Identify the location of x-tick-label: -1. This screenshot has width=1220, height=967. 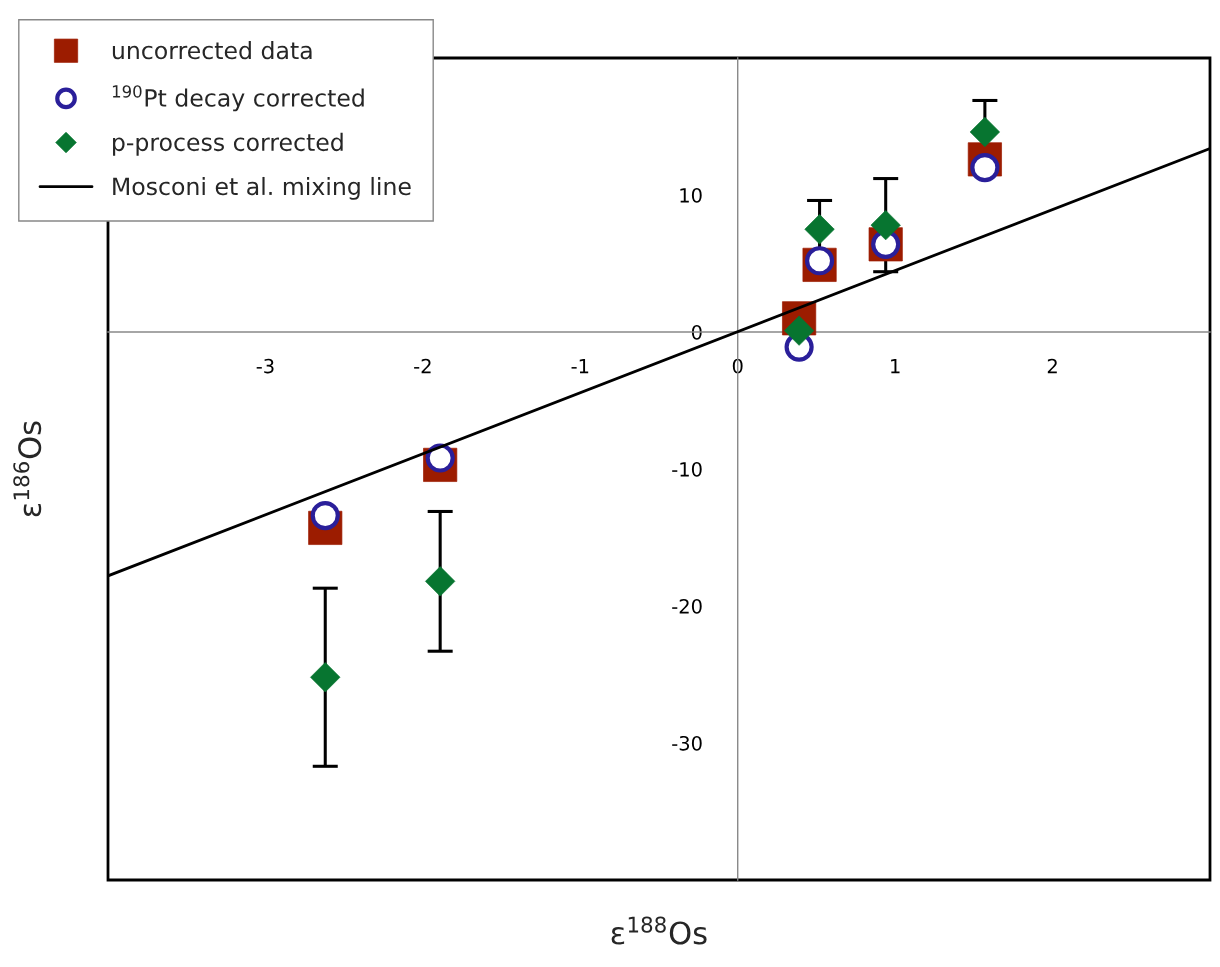
(580, 366).